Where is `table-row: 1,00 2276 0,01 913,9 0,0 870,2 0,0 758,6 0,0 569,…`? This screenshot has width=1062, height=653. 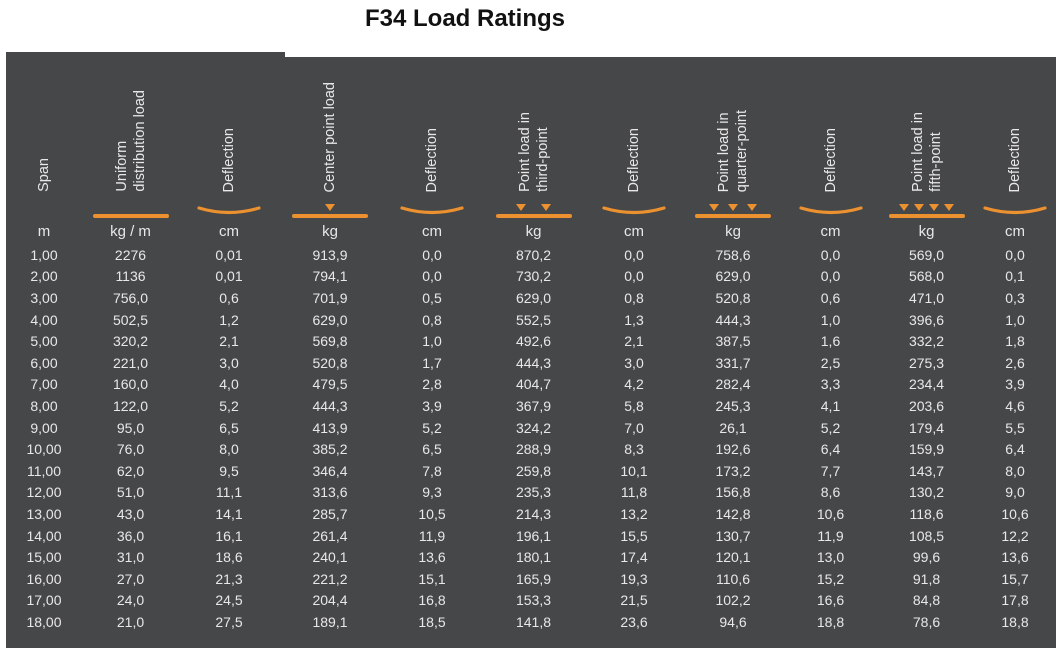 table-row: 1,00 2276 0,01 913,9 0,0 870,2 0,0 758,6 0,0 569,… is located at coordinates (531, 255).